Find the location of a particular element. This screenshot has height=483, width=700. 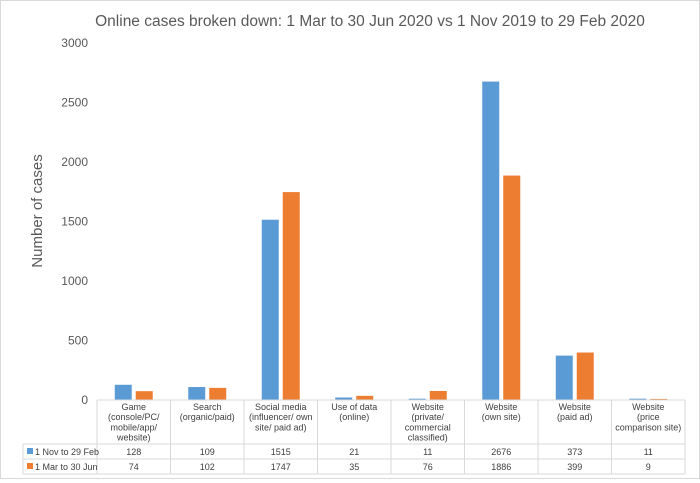

table-value-series-1: 109 is located at coordinates (207, 452).